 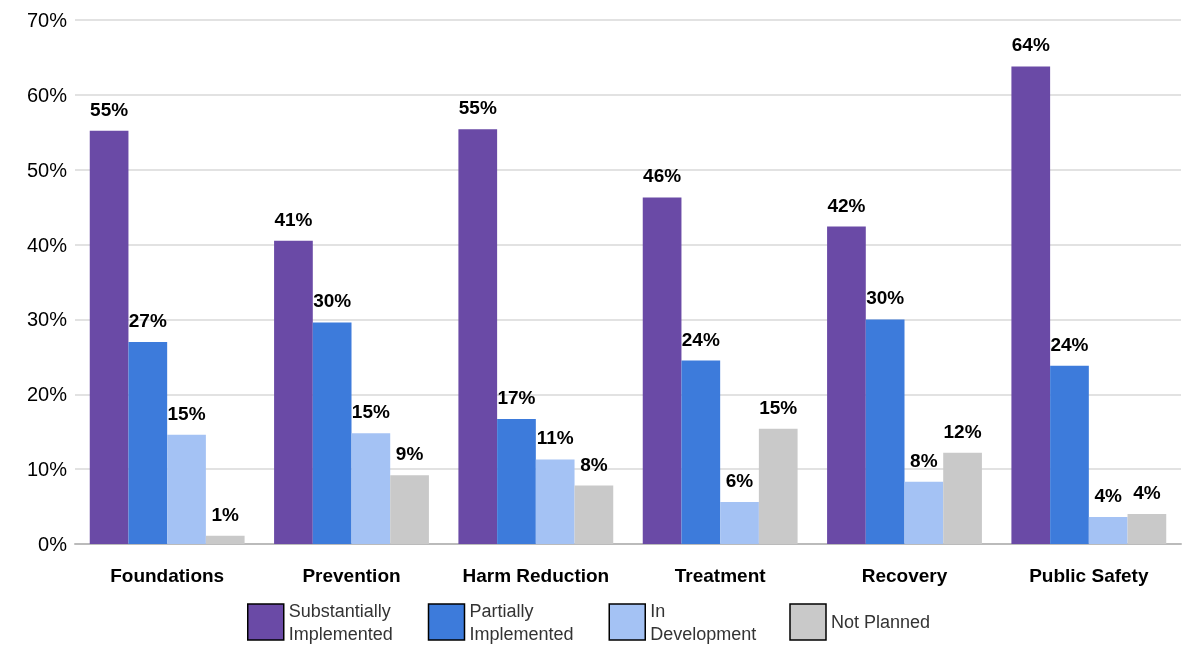 I want to click on y-tick-label: 30%, so click(x=47, y=319).